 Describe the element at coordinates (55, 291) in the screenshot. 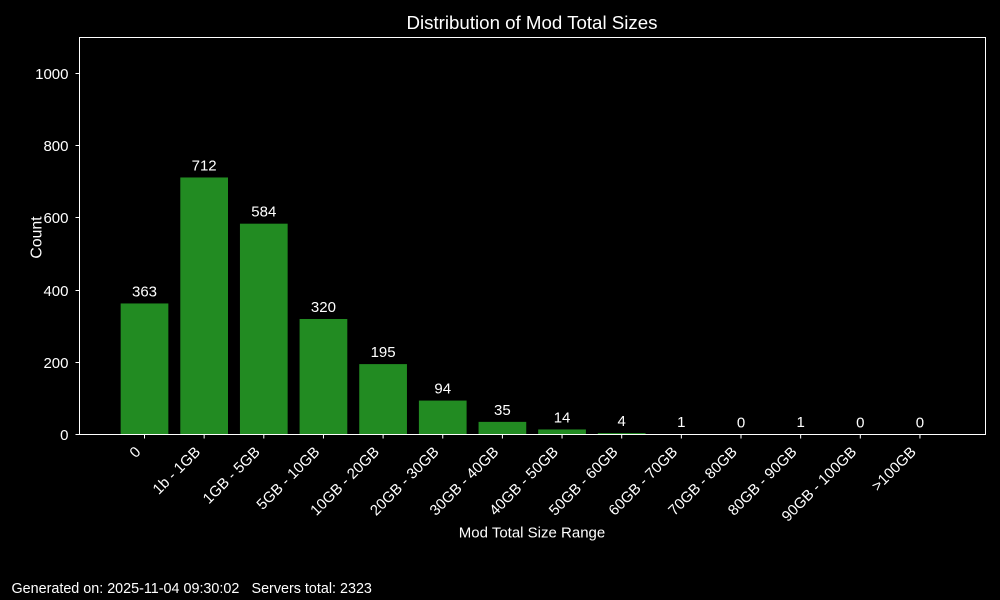

I see `svg-text: 400` at that location.